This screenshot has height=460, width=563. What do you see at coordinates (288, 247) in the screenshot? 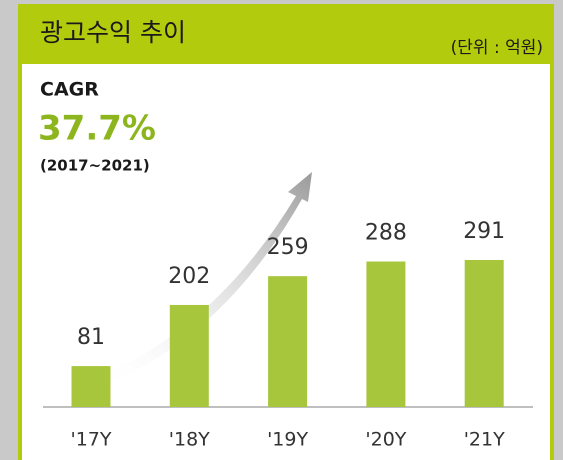
I see `value-label: 259` at bounding box center [288, 247].